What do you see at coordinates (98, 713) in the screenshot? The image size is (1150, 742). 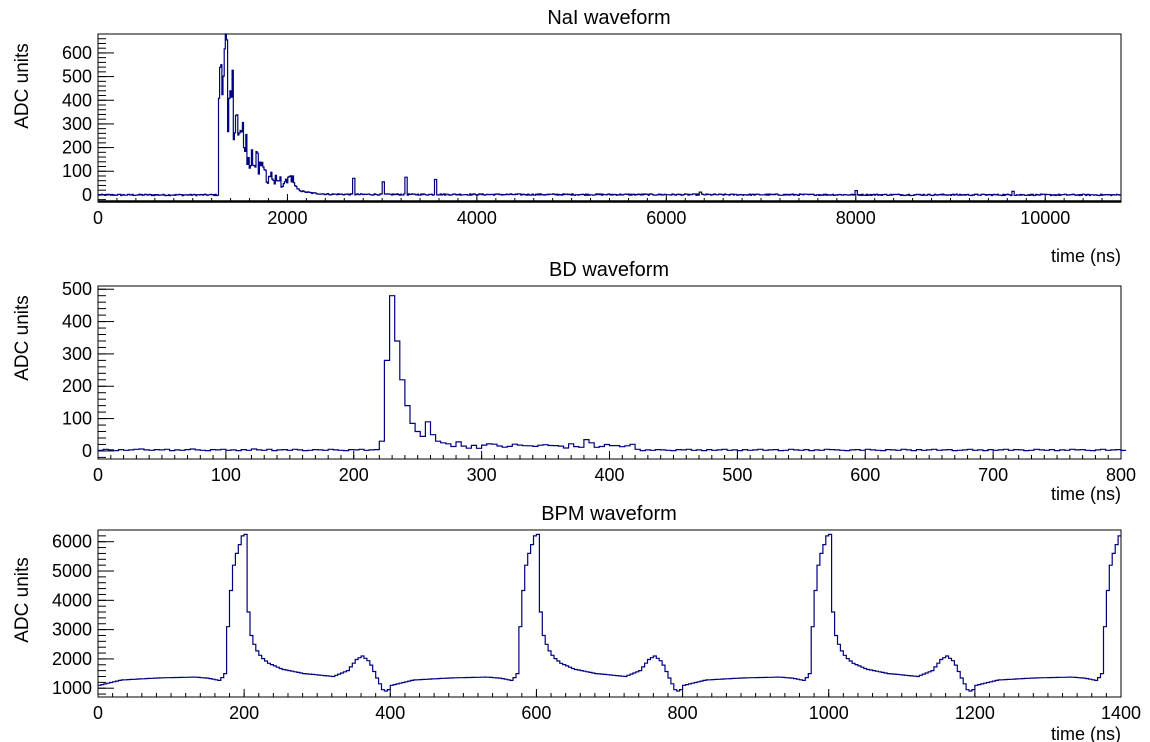 I see `bpm-x-tick-label: 0` at bounding box center [98, 713].